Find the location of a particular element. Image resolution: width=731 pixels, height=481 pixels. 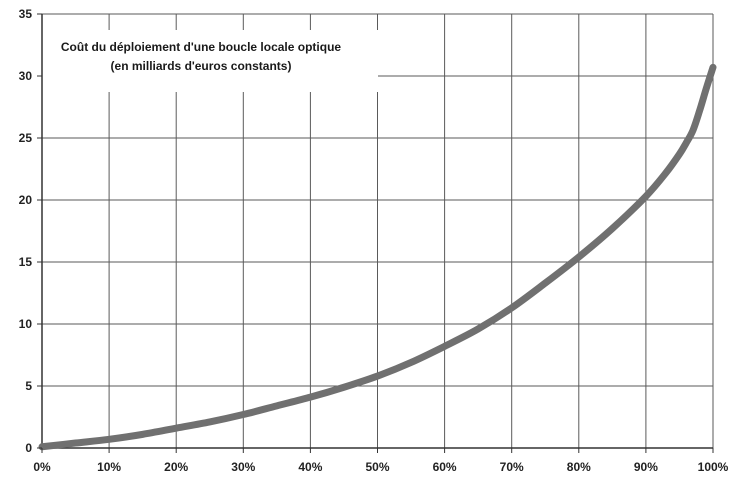

x-tick-label: 10% is located at coordinates (109, 467).